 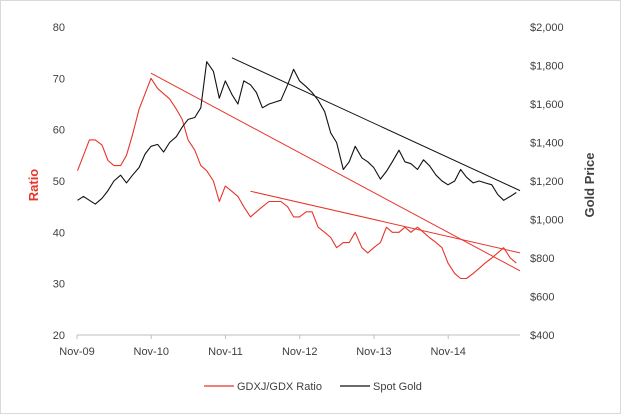 What do you see at coordinates (547, 221) in the screenshot?
I see `right-tick-label: $1,000` at bounding box center [547, 221].